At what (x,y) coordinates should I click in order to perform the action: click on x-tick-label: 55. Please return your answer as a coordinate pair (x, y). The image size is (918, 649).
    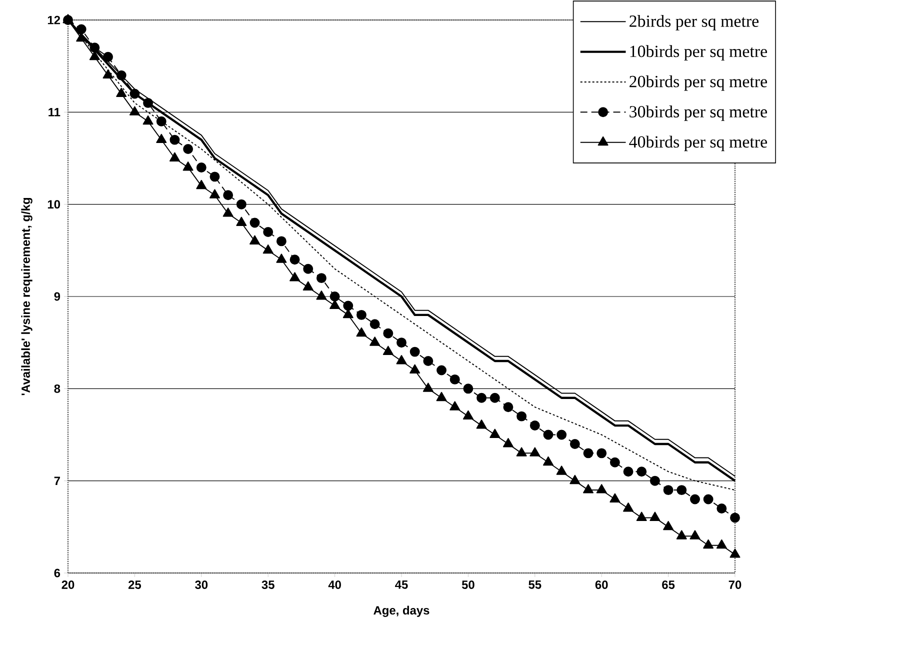
    Looking at the image, I should click on (535, 584).